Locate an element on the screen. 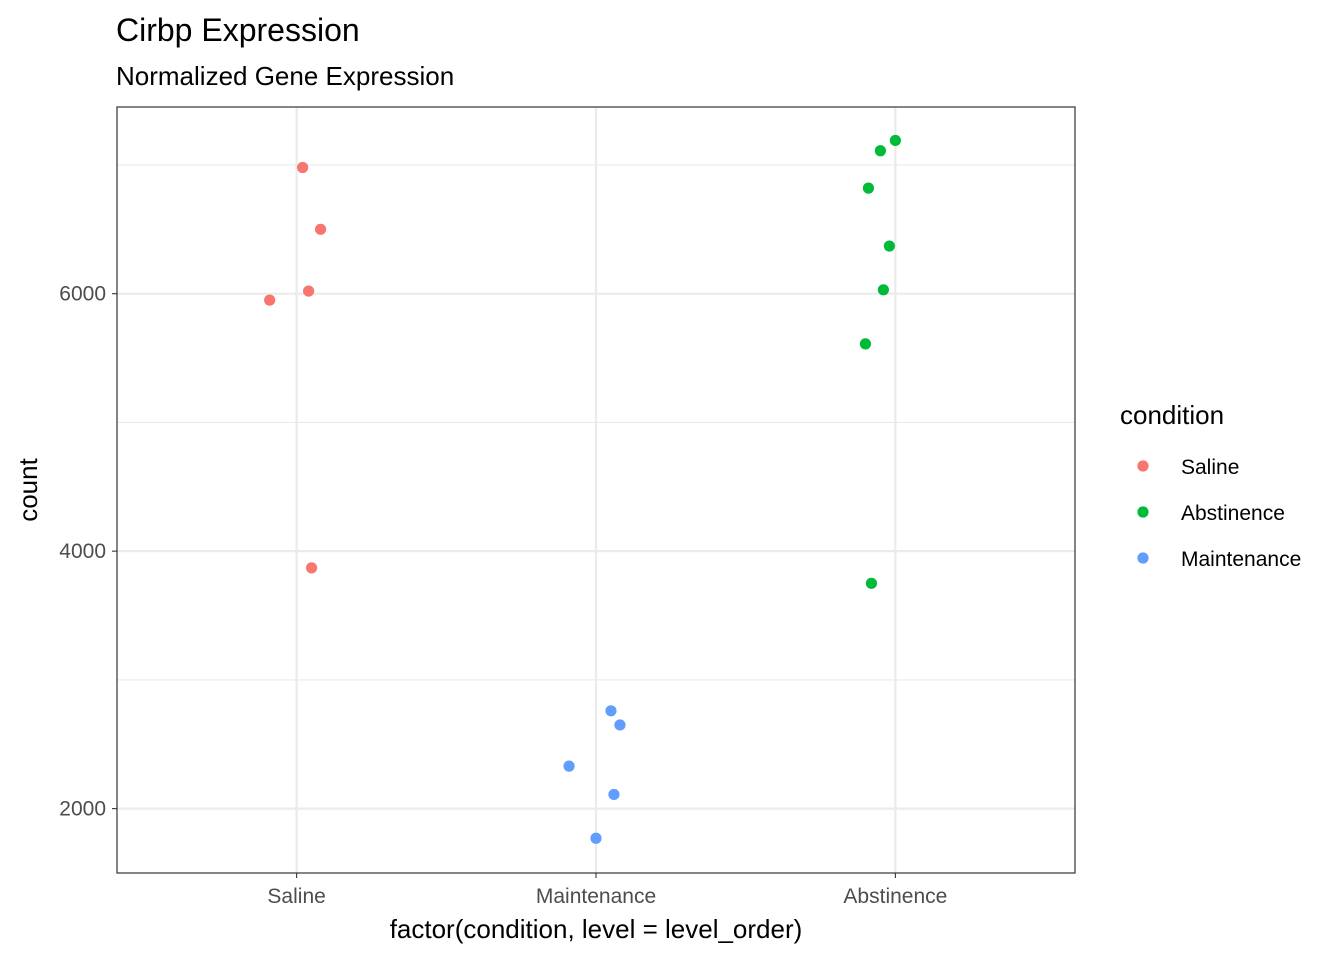  legend-label: Maintenance is located at coordinates (1241, 559).